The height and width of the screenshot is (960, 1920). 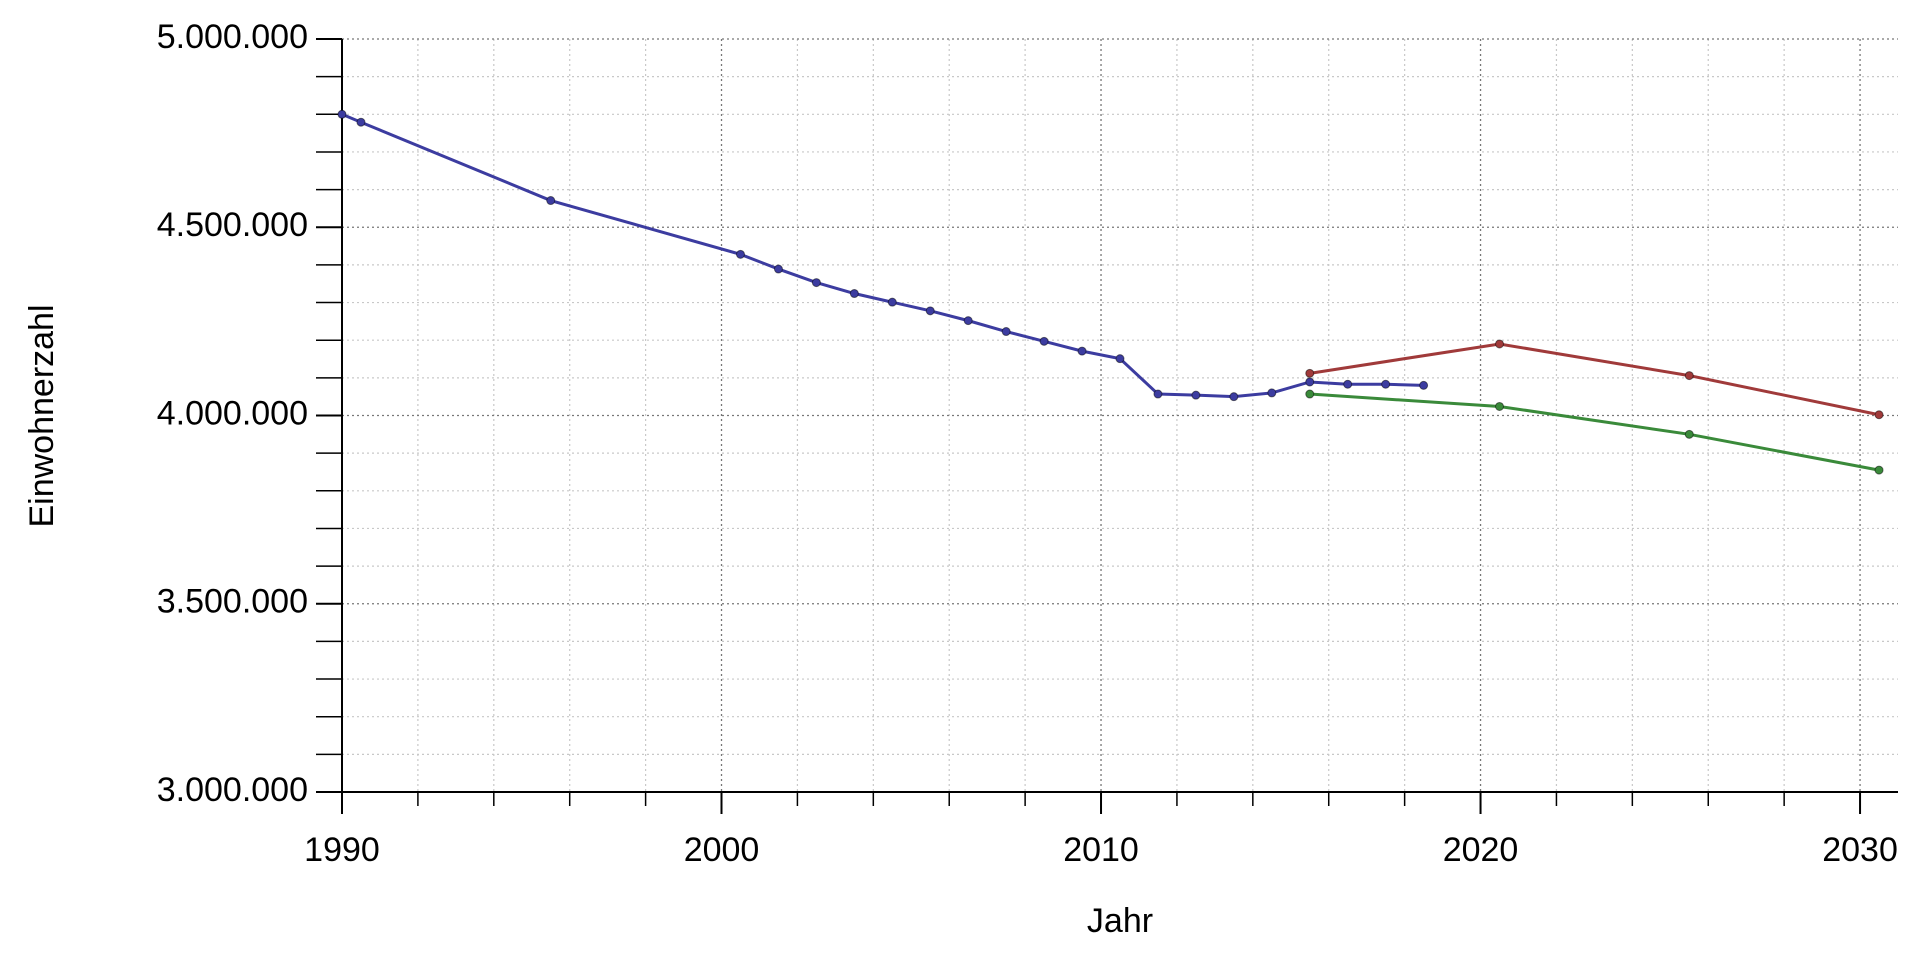 I want to click on x-tick-label: 2010, so click(x=1101, y=850).